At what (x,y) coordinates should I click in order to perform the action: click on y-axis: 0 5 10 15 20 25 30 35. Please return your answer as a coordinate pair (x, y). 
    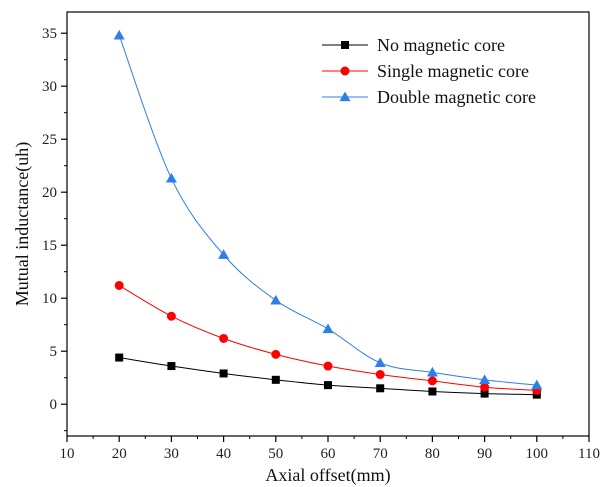
    Looking at the image, I should click on (54, 229).